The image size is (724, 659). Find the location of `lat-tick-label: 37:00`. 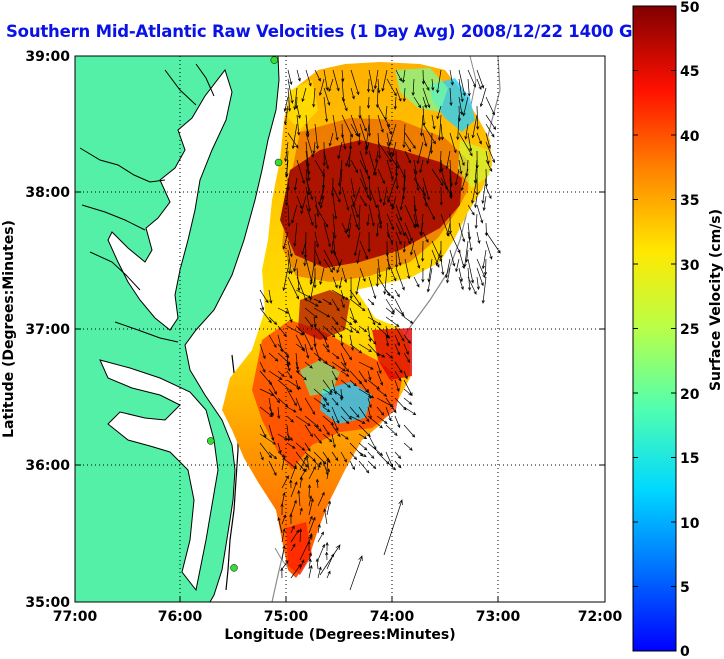

lat-tick-label: 37:00 is located at coordinates (47, 330).